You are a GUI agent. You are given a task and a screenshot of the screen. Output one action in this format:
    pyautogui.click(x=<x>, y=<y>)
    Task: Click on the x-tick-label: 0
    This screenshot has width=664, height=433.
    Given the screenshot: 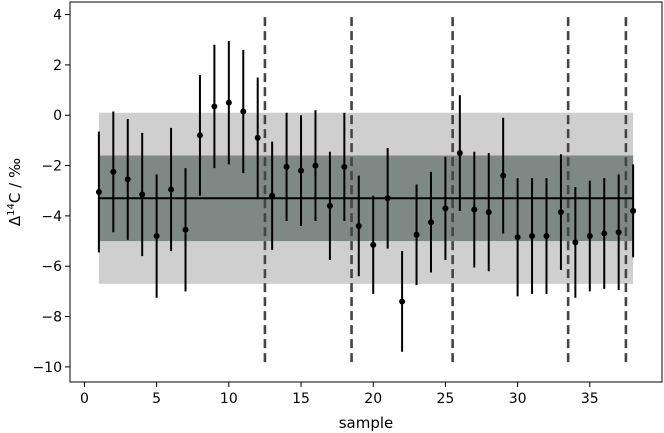 What is the action you would take?
    pyautogui.click(x=84, y=399)
    